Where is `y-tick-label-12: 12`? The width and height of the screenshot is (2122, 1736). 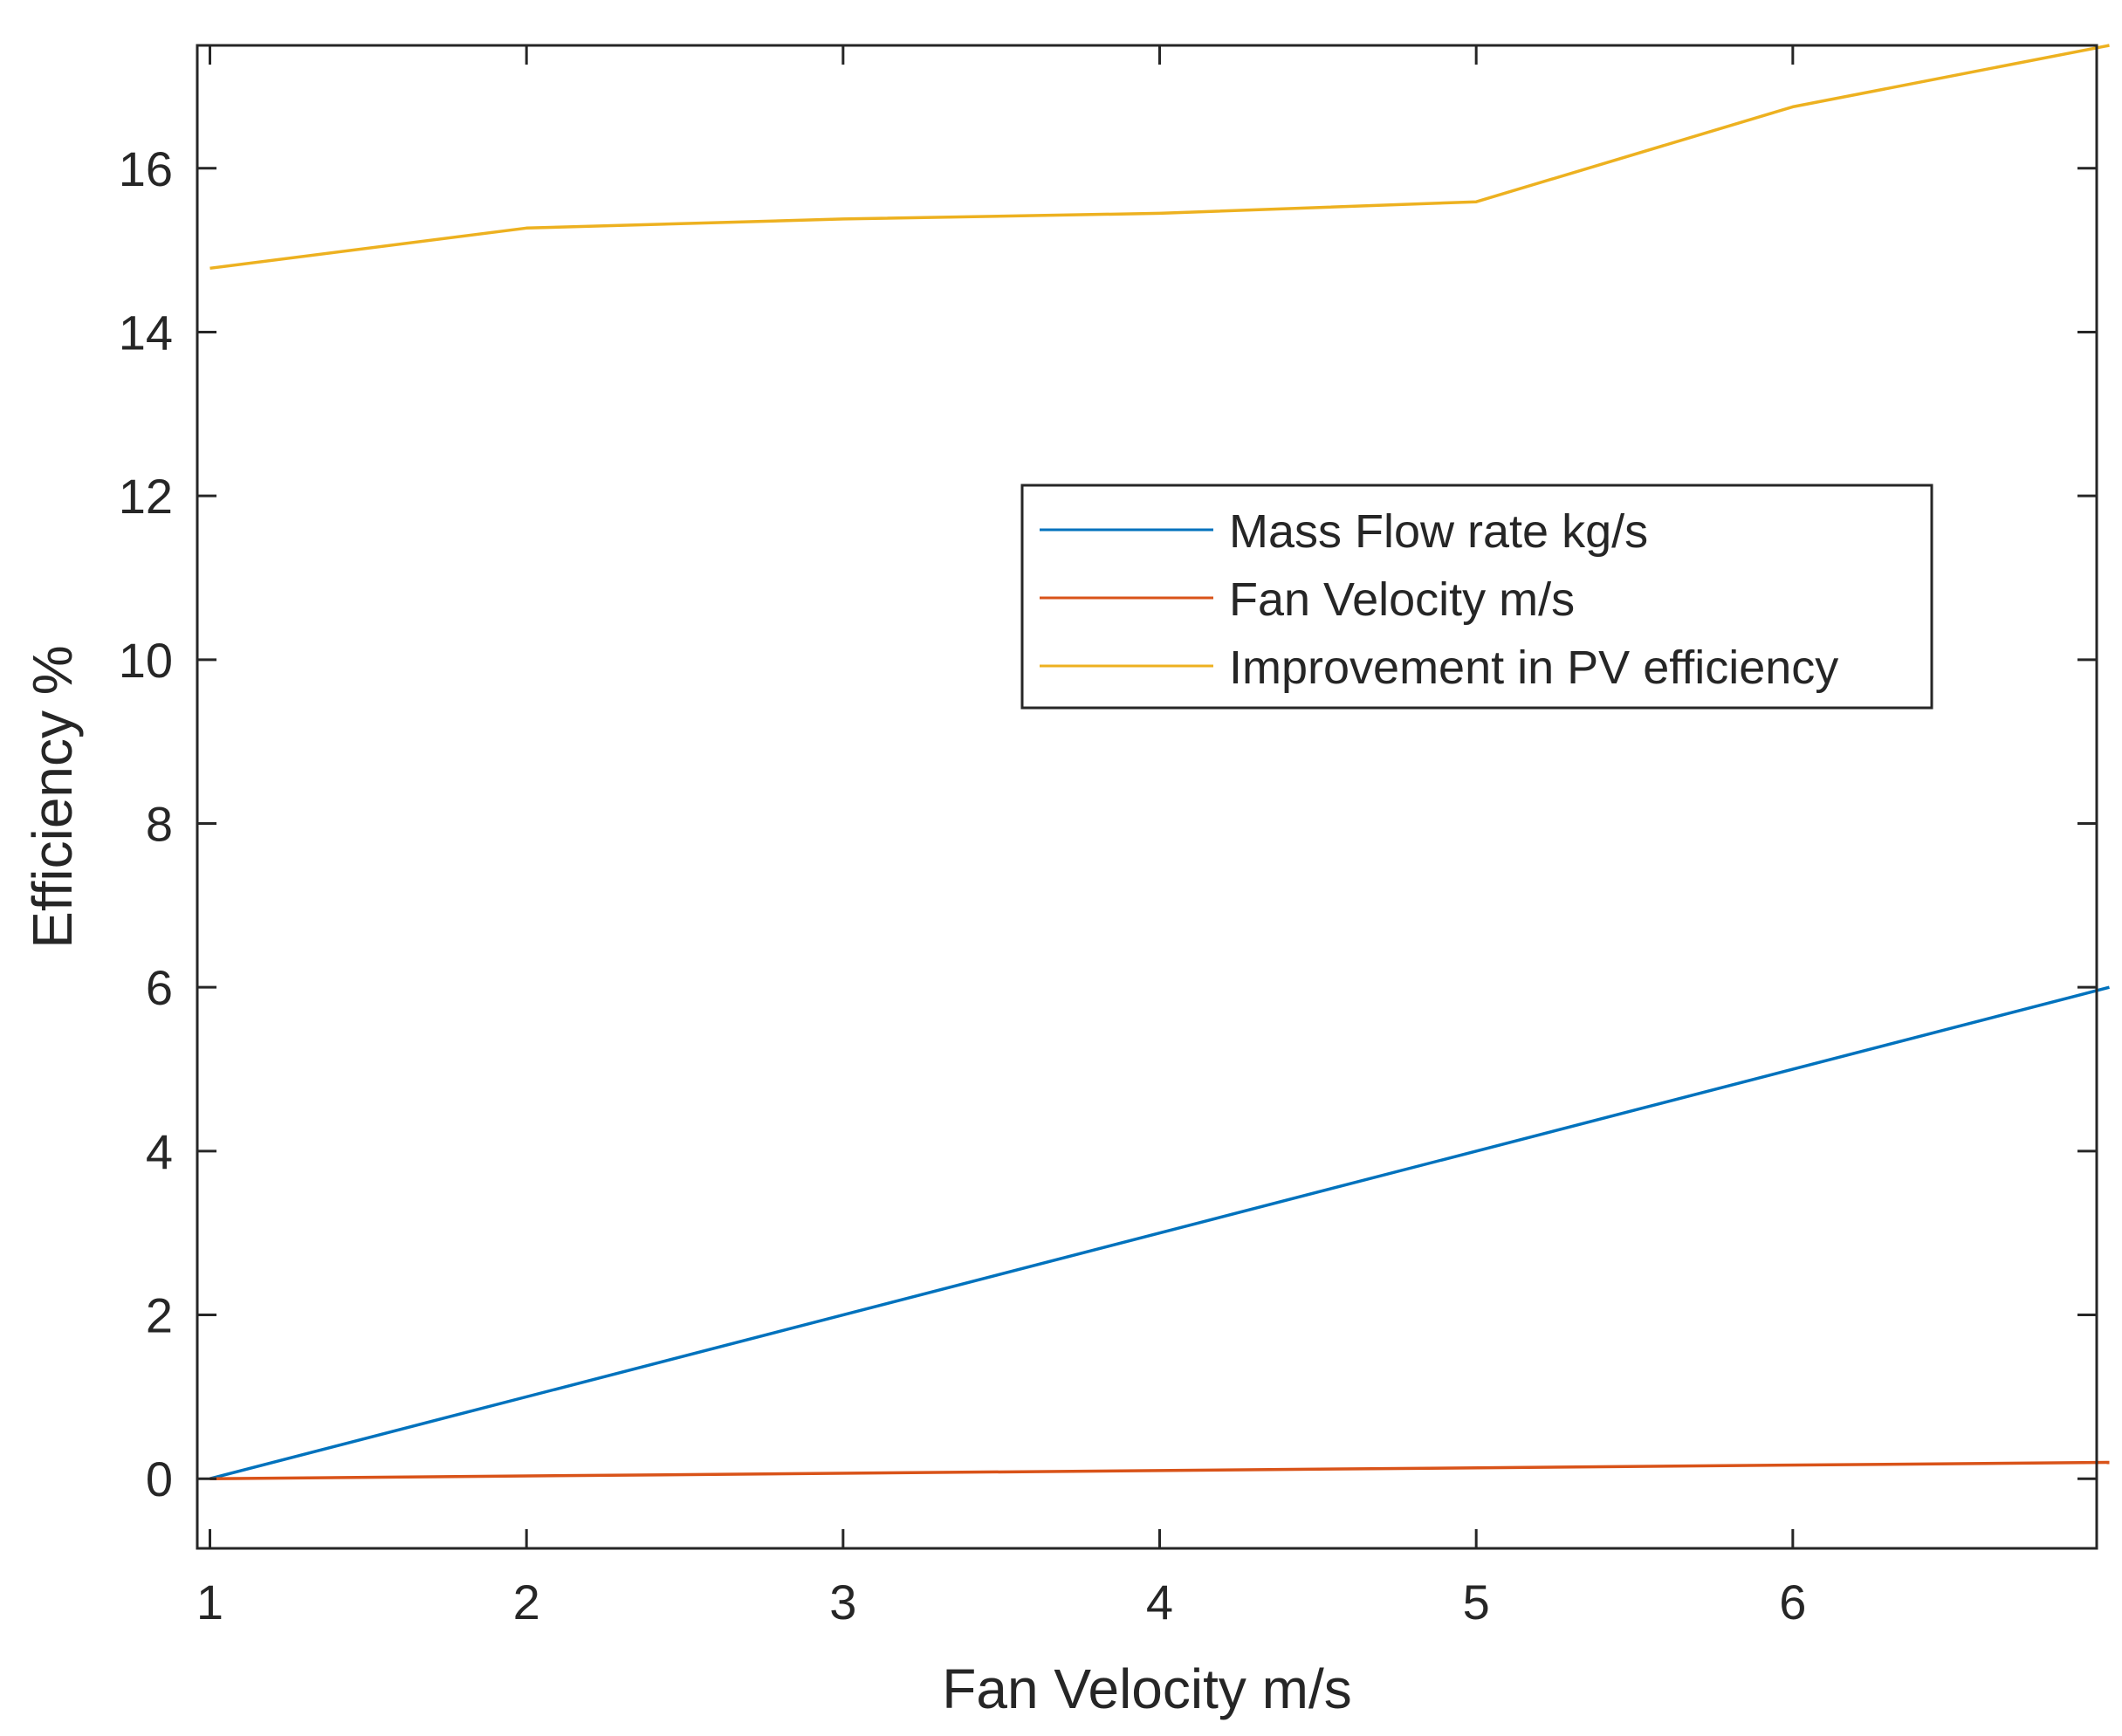
y-tick-label-12: 12 is located at coordinates (146, 497).